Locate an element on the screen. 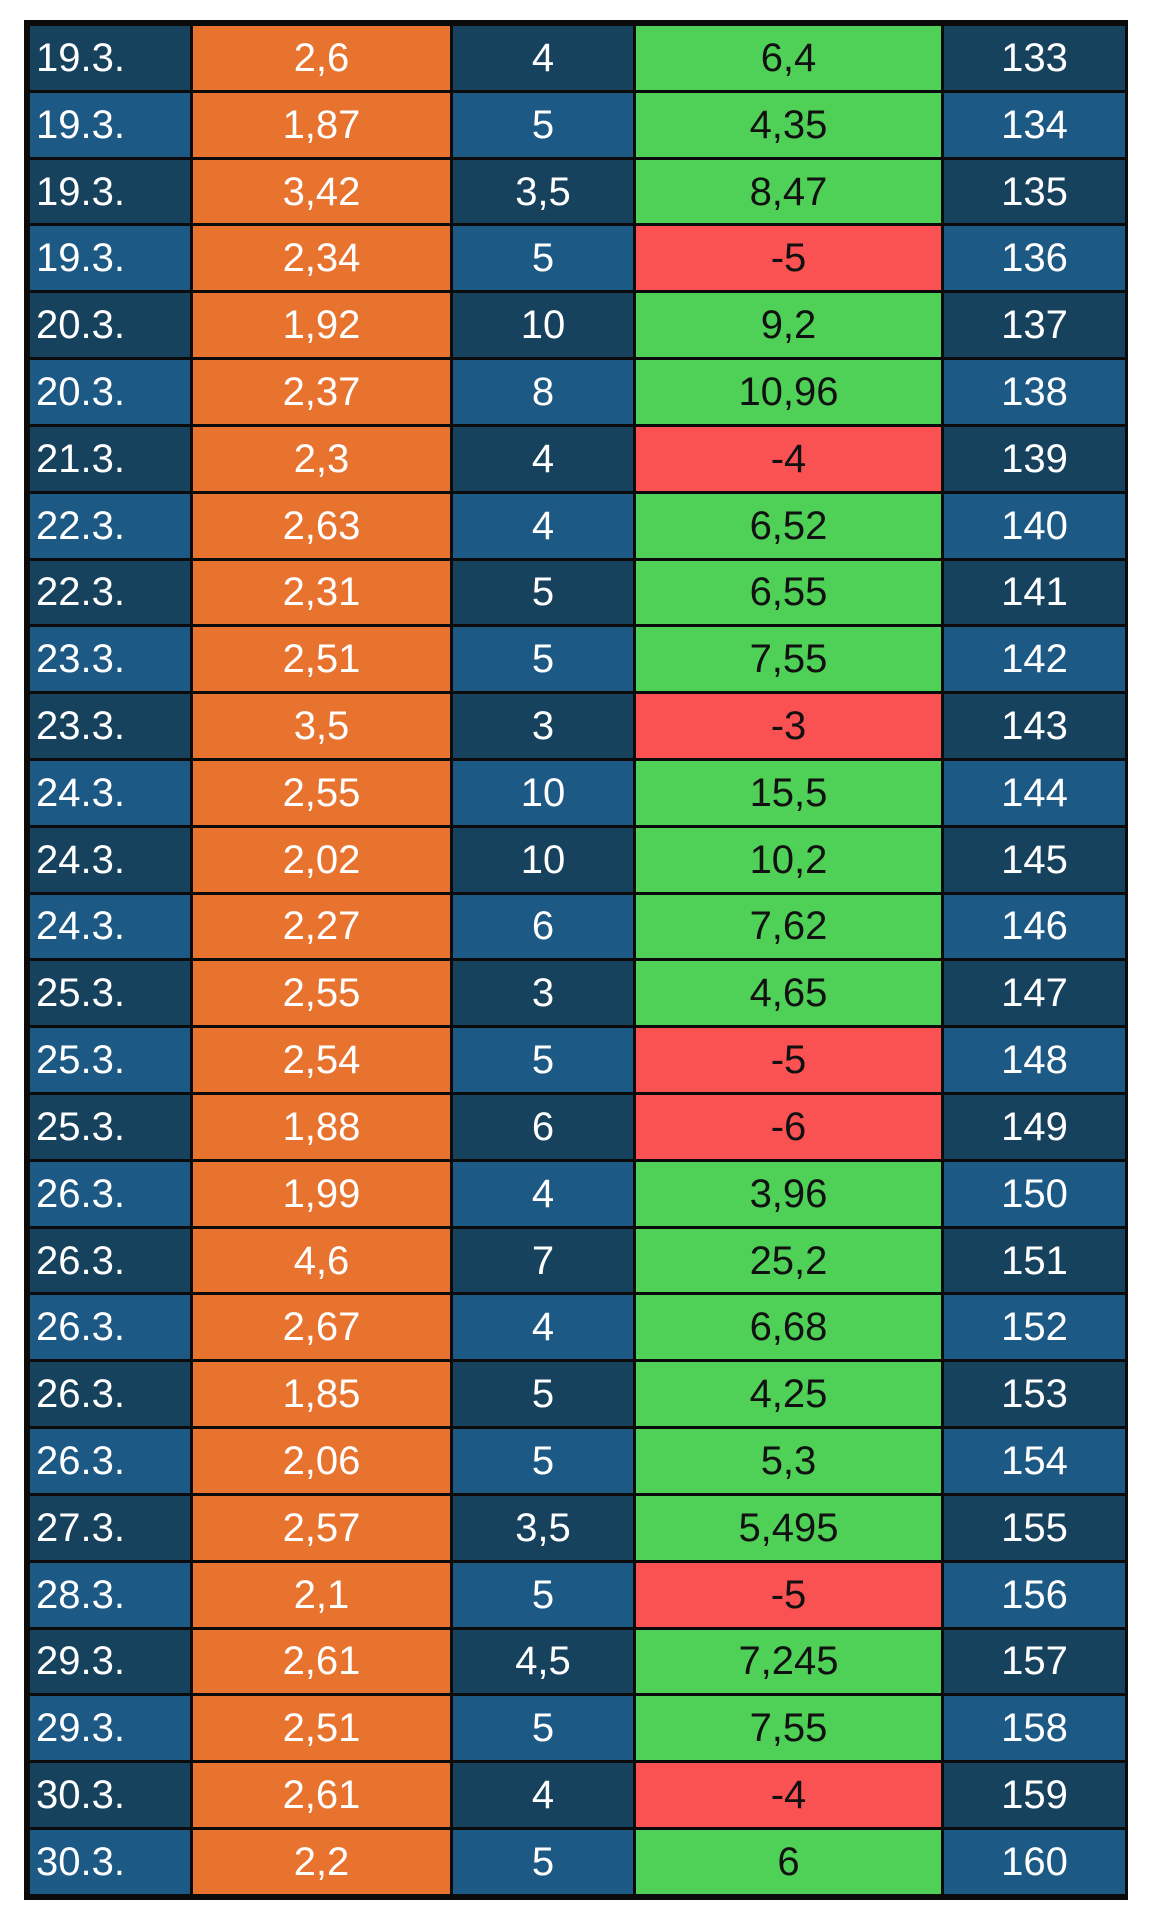 Image resolution: width=1152 pixels, height=1920 pixels. result-cell: 5,495 is located at coordinates (788, 1527).